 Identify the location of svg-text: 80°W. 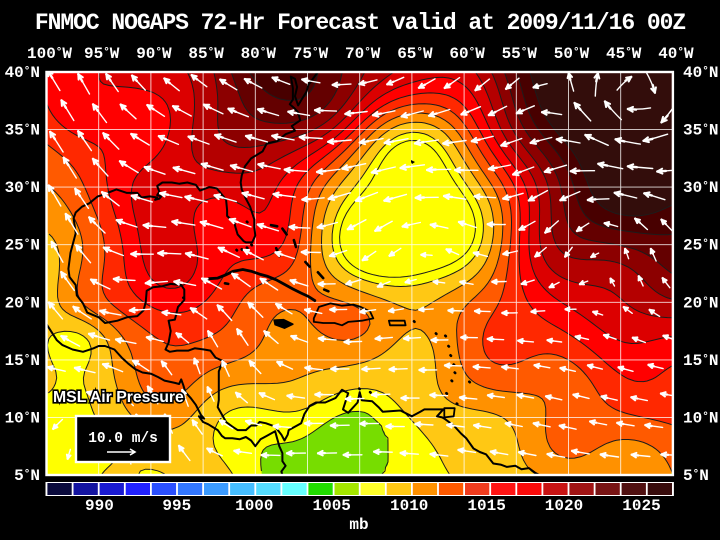
(259, 54).